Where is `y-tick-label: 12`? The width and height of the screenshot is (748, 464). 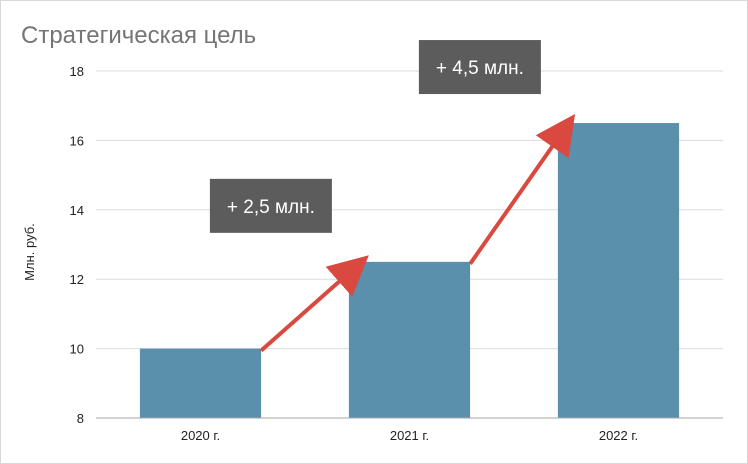
y-tick-label: 12 is located at coordinates (77, 279).